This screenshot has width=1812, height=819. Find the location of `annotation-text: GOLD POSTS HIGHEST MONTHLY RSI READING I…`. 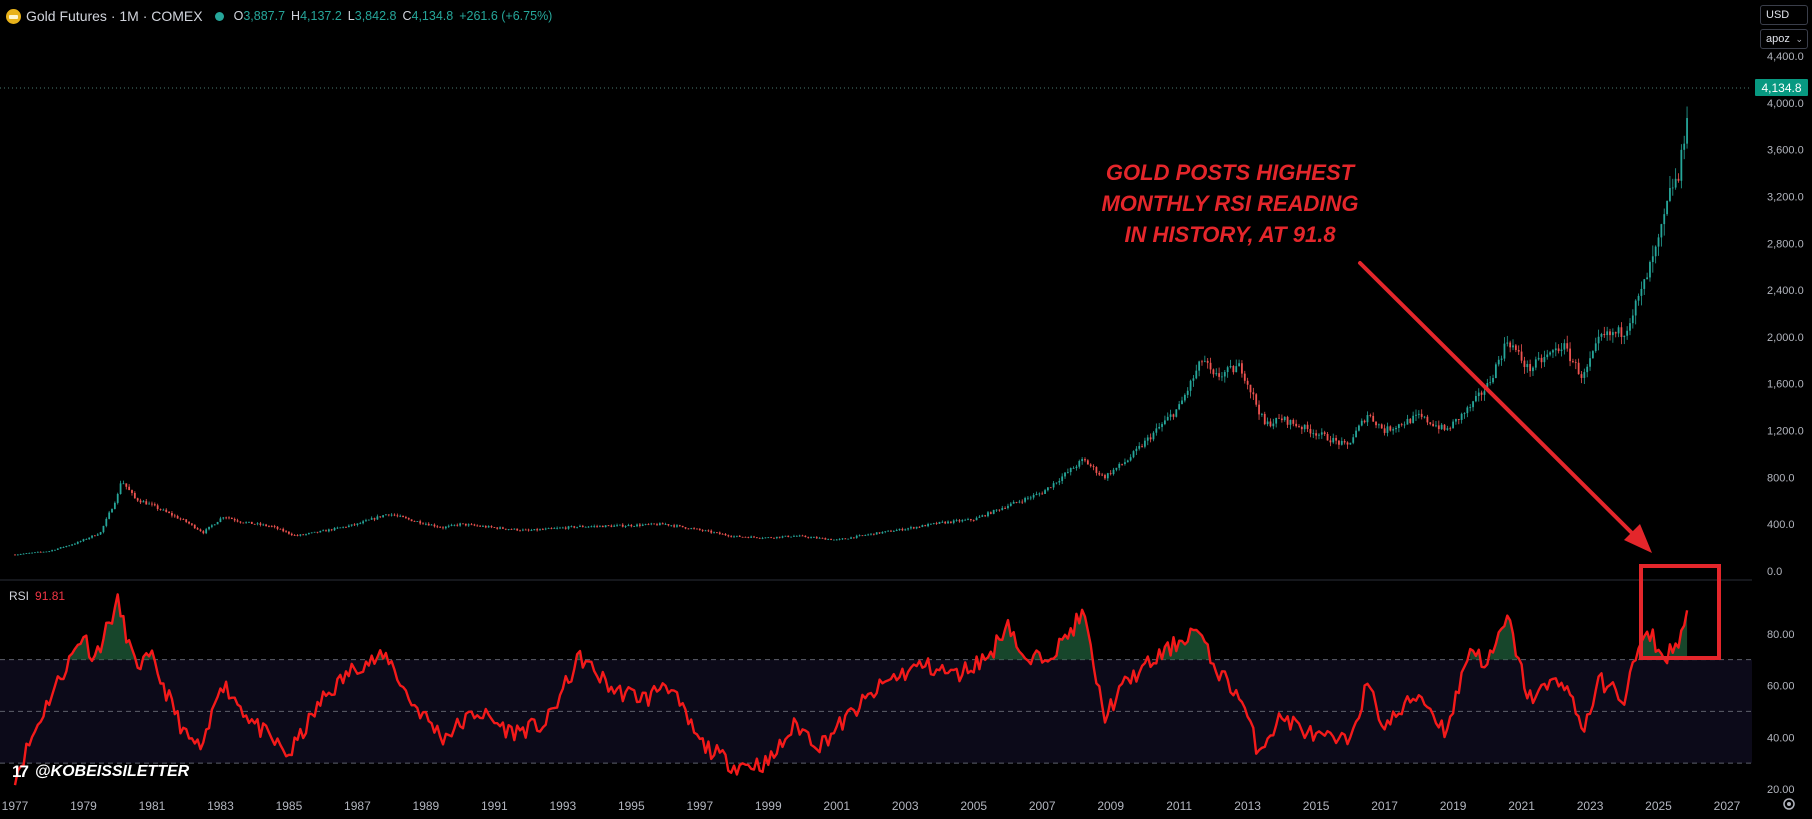

annotation-text: GOLD POSTS HIGHEST MONTHLY RSI READING I… is located at coordinates (1230, 203).